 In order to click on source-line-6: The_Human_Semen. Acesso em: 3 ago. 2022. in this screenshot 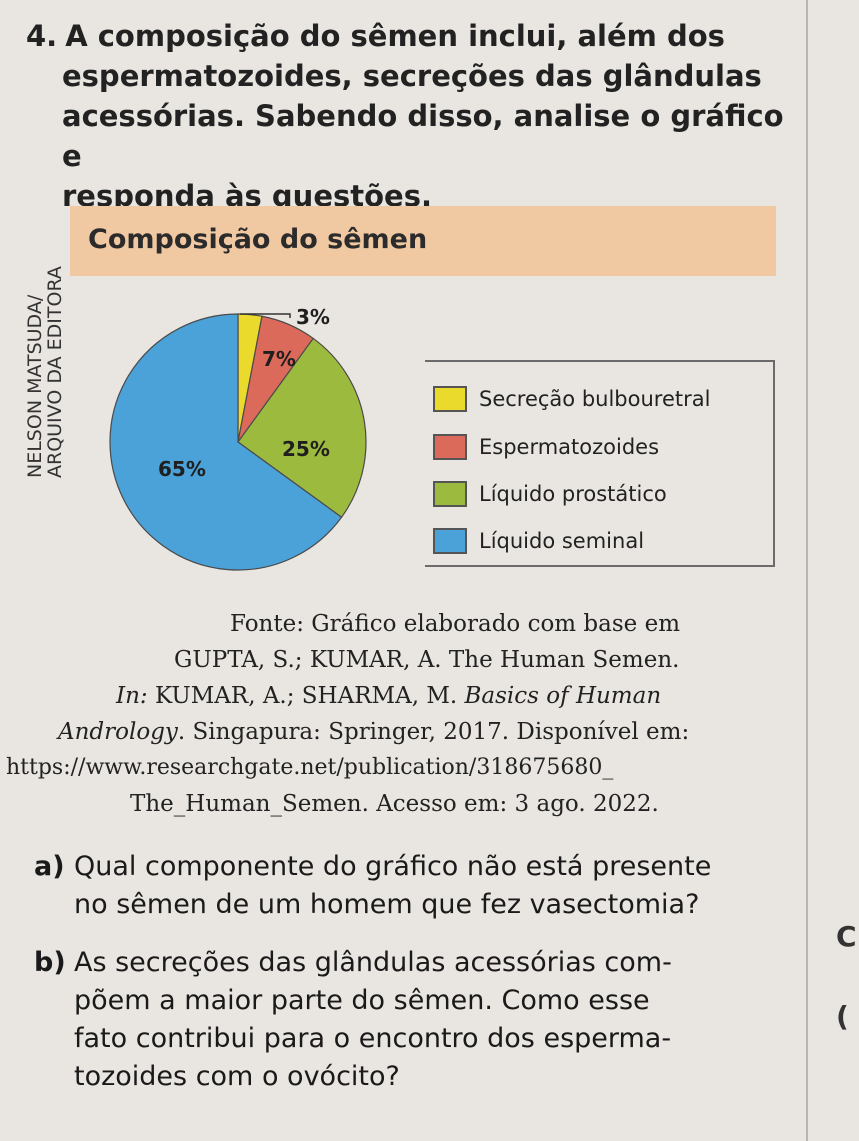, I will do `click(394, 804)`.